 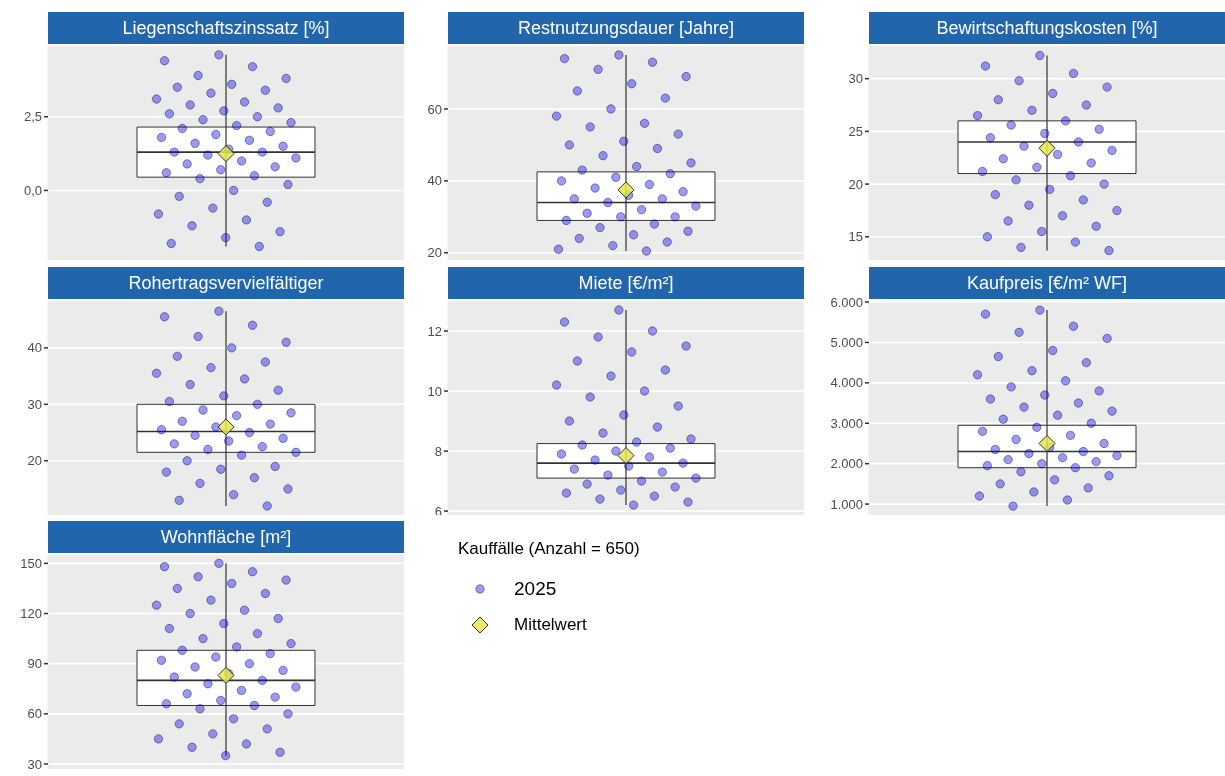 I want to click on chart-title: Bewirtschaftungskosten [%], so click(x=1047, y=28).